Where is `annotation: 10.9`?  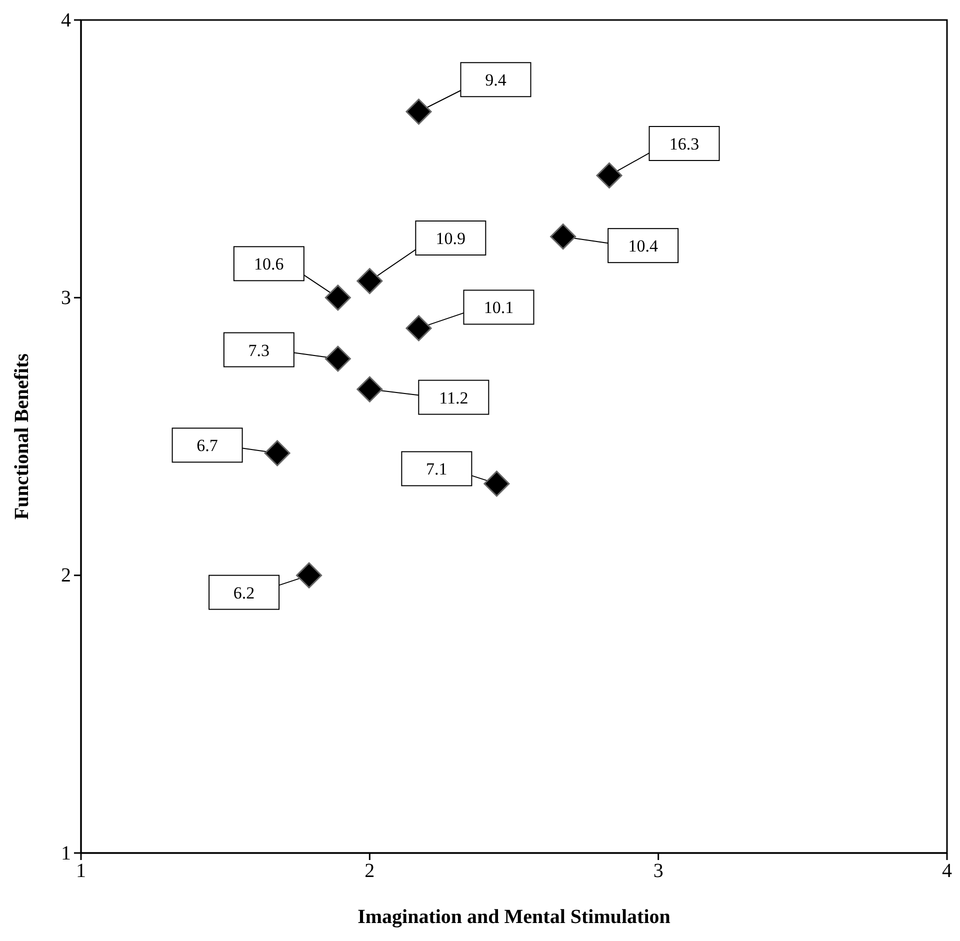
annotation: 10.9 is located at coordinates (451, 238).